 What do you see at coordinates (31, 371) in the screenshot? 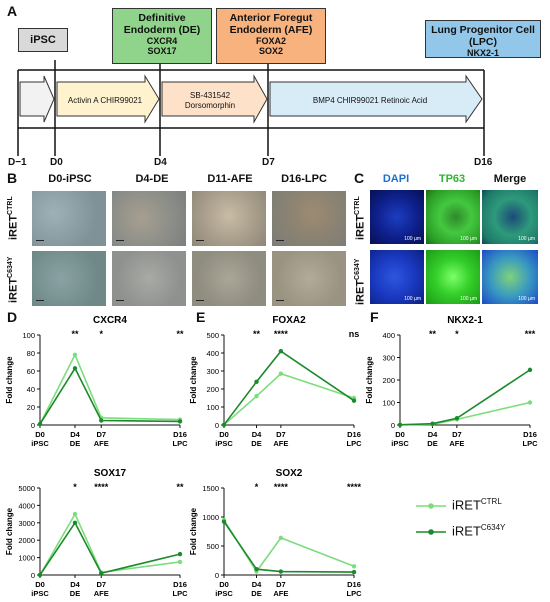
I see `y-tick-label: 60` at bounding box center [31, 371].